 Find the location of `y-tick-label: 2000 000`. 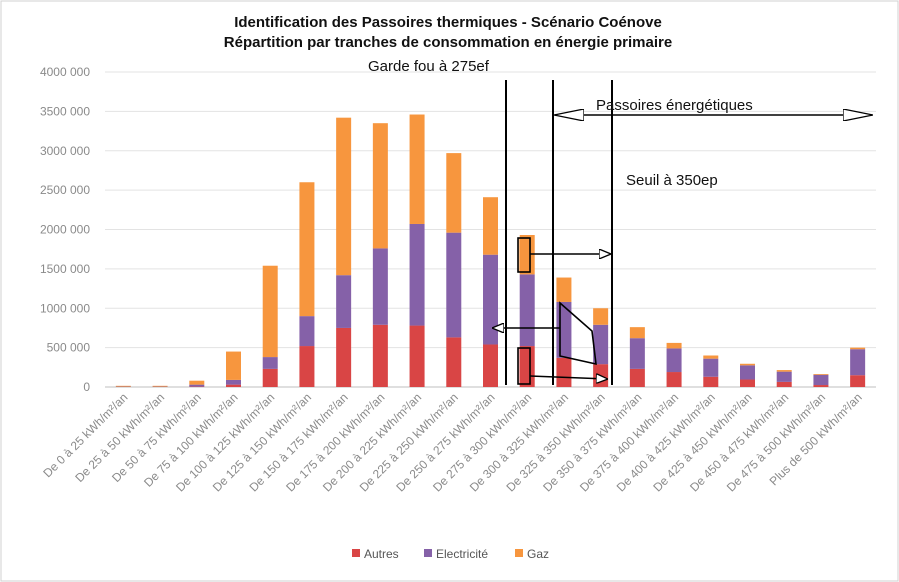

y-tick-label: 2000 000 is located at coordinates (65, 230).